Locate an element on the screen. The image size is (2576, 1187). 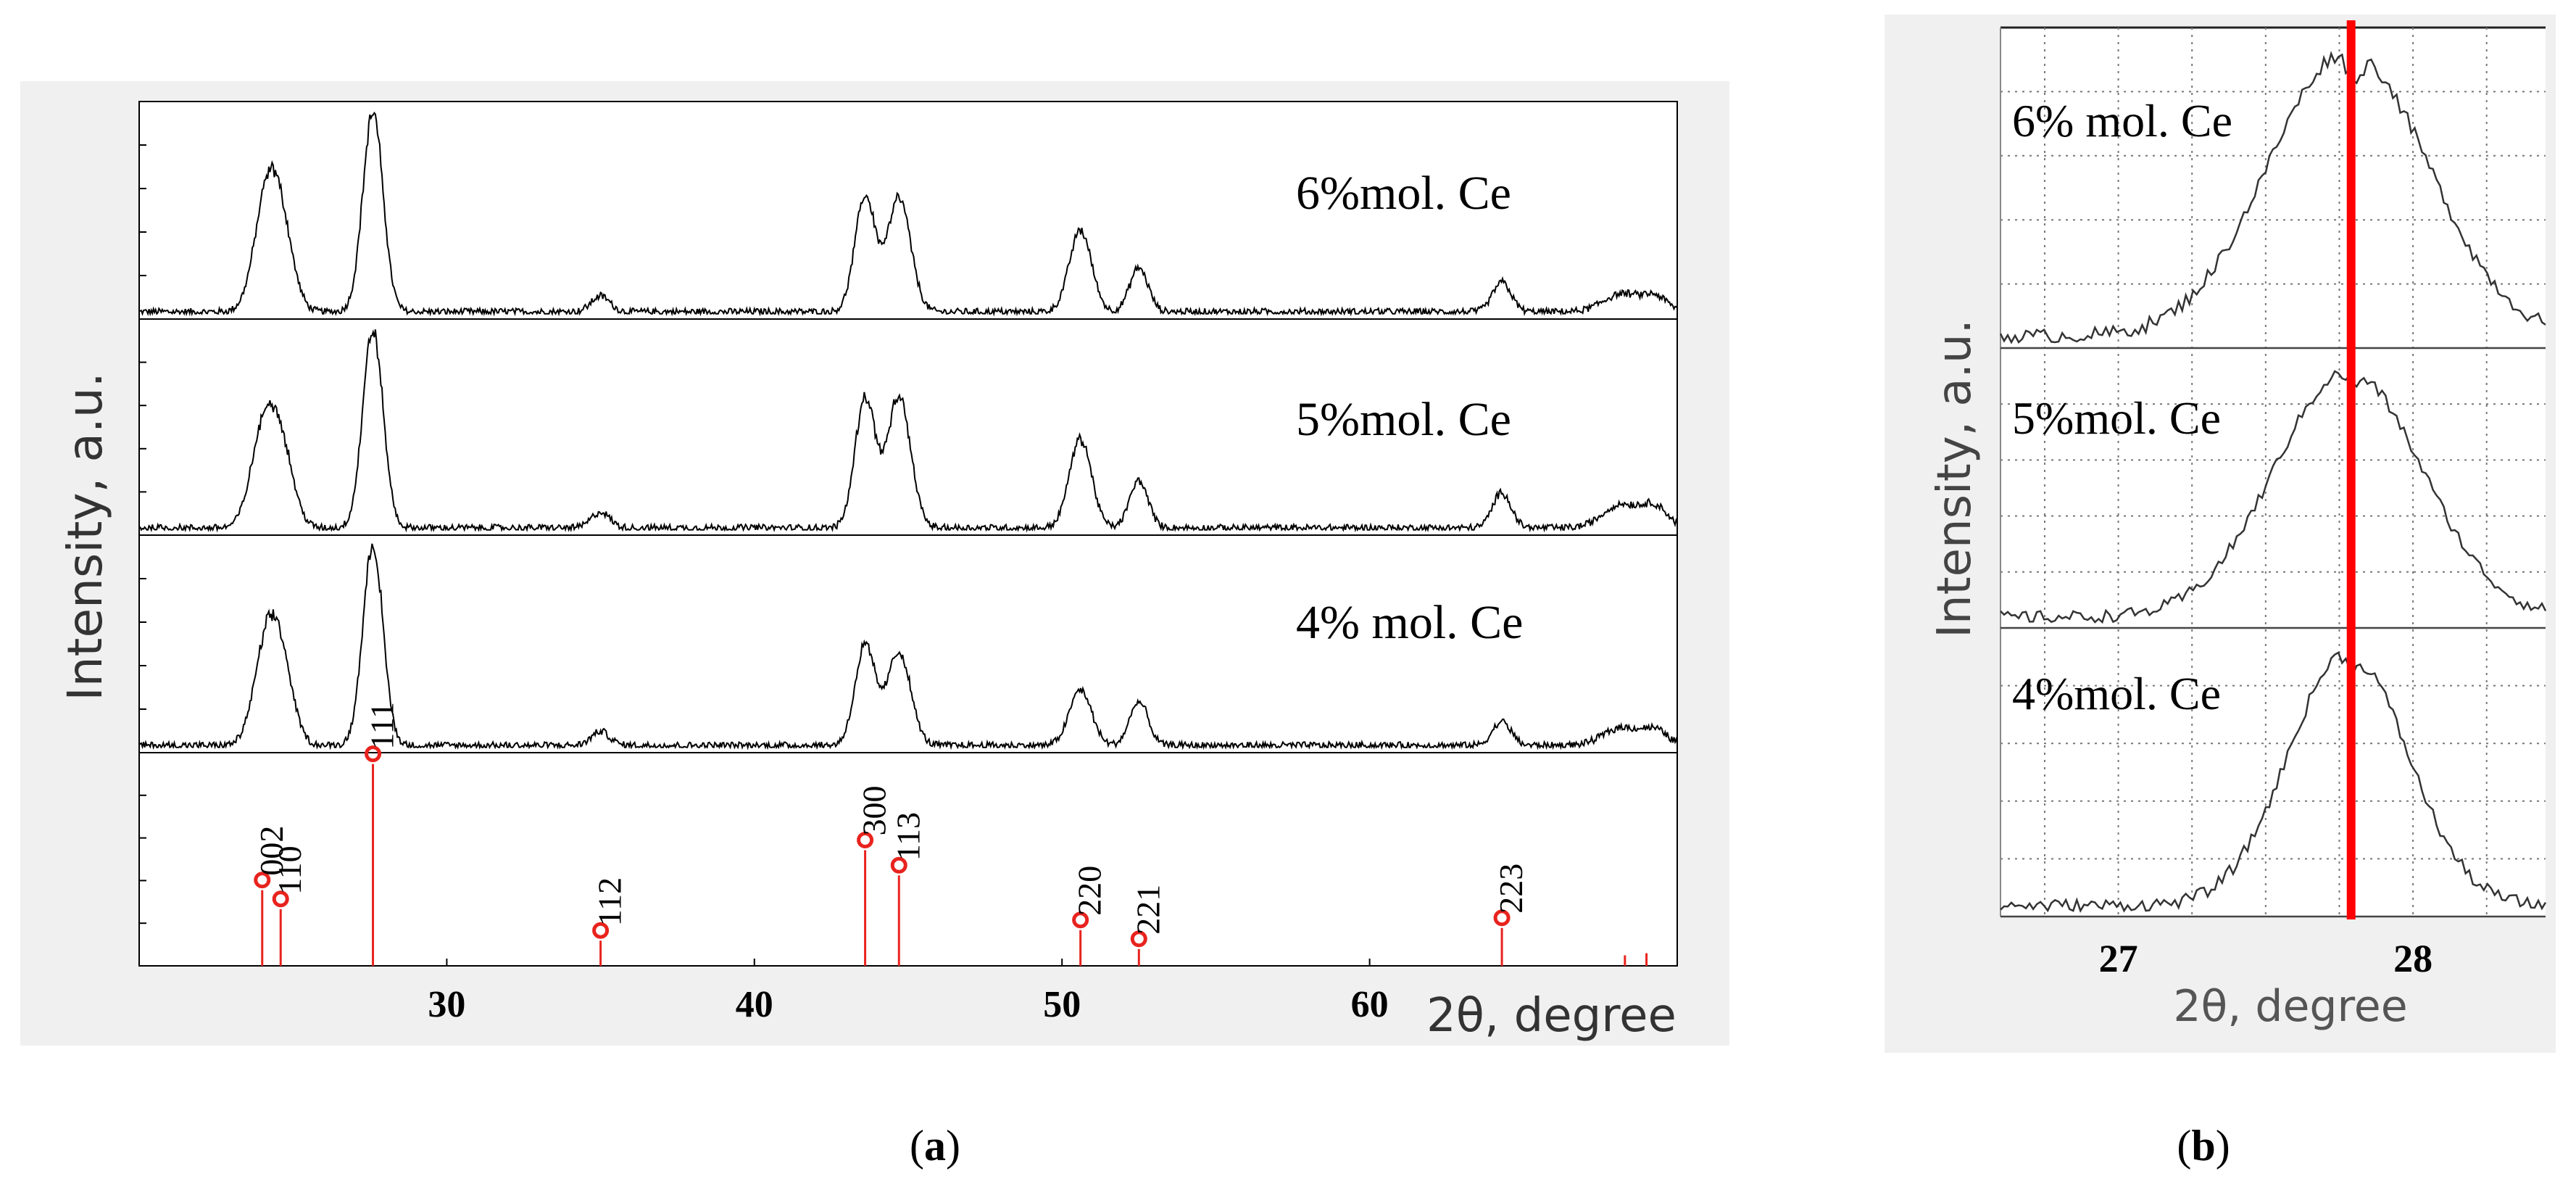
reference-hkl-label: 110 is located at coordinates (289, 869).